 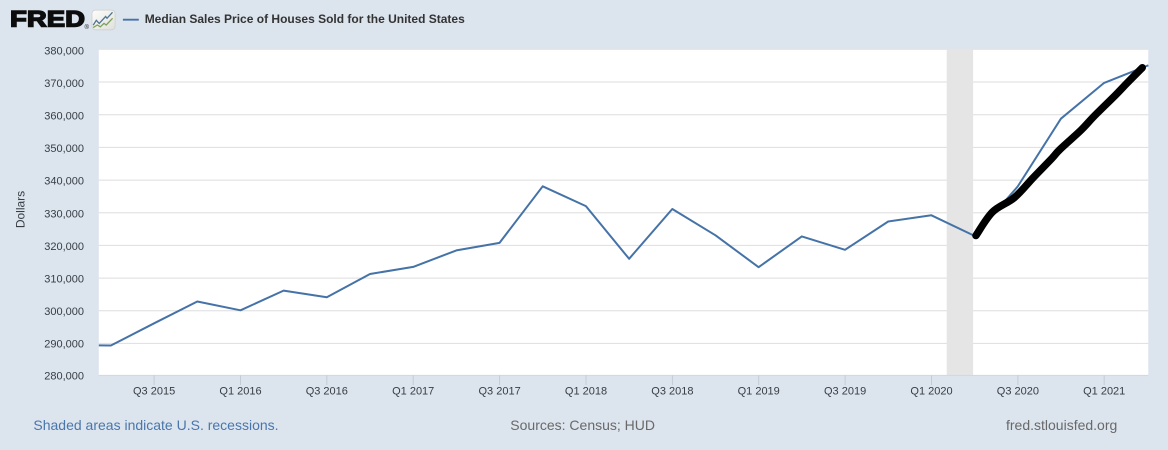 I want to click on svg-text: Q1 2021, so click(x=1104, y=391).